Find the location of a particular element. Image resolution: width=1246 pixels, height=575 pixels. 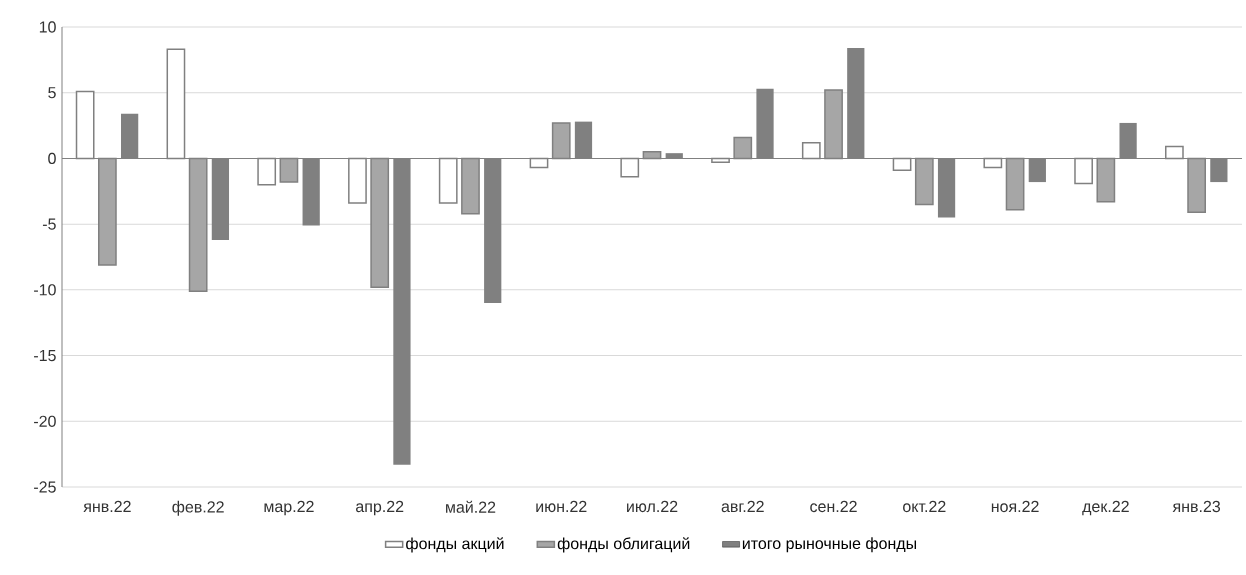

y-tick-label: 5 is located at coordinates (52, 93).